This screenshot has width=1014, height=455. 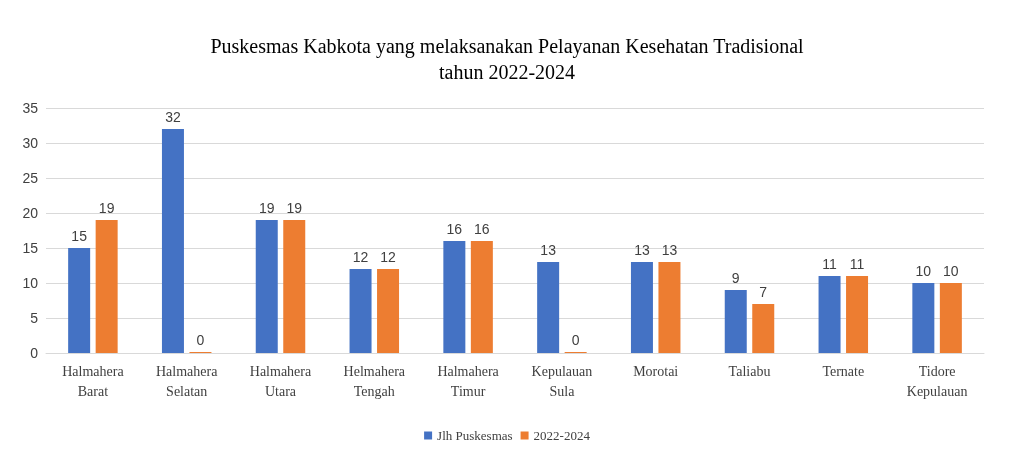 I want to click on data-label: 9, so click(x=735, y=278).